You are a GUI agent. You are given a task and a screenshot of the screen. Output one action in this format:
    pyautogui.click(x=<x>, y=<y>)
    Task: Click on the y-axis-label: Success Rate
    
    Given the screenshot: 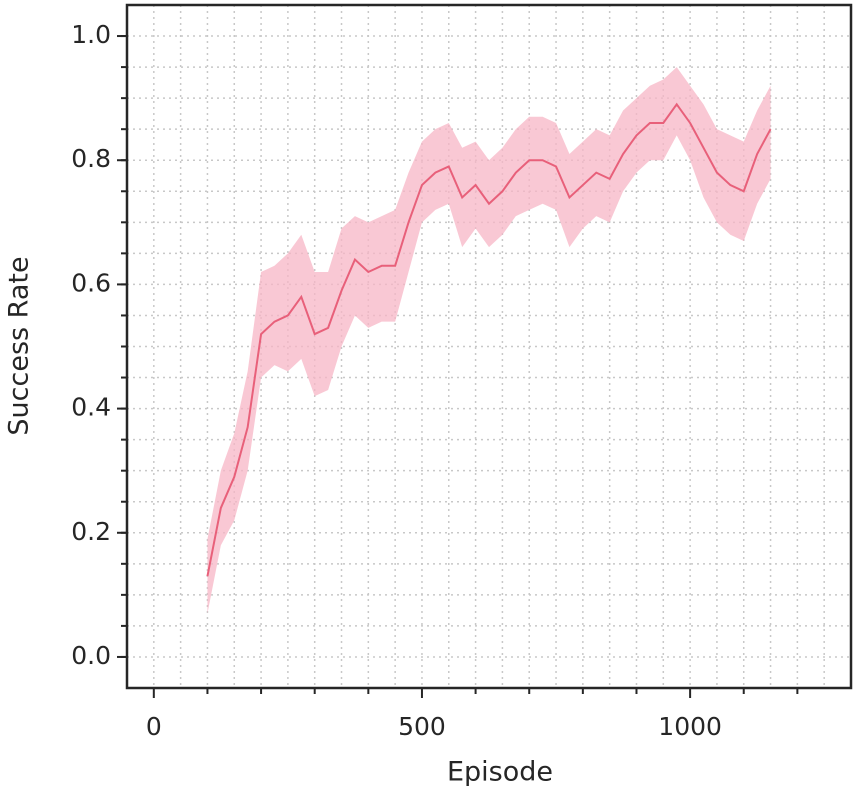 What is the action you would take?
    pyautogui.click(x=19, y=345)
    